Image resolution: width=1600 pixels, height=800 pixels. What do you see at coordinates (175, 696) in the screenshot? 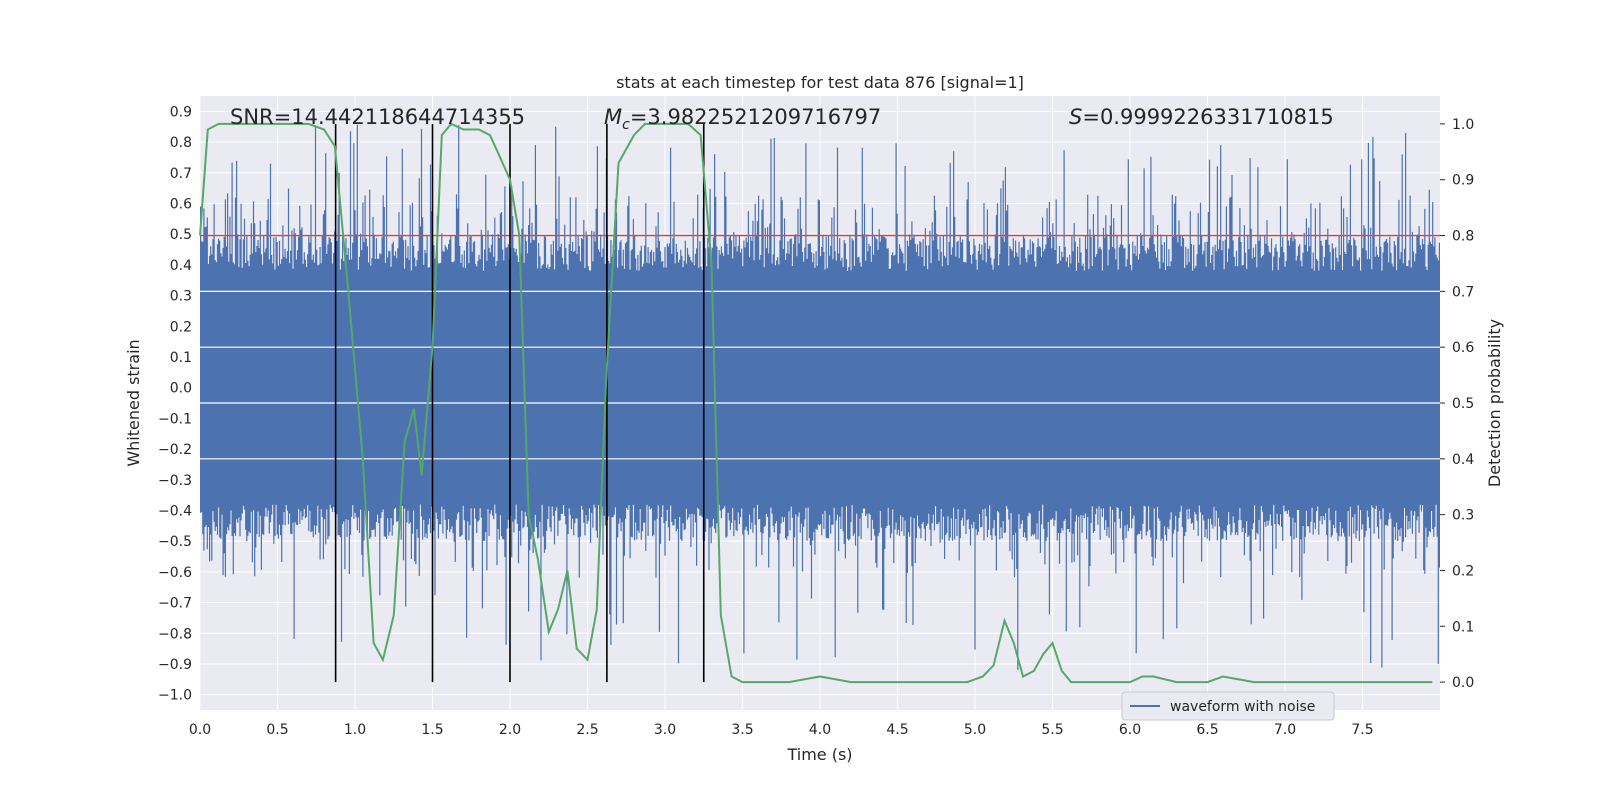
I see `y-tick-label-19: −1.0` at bounding box center [175, 696].